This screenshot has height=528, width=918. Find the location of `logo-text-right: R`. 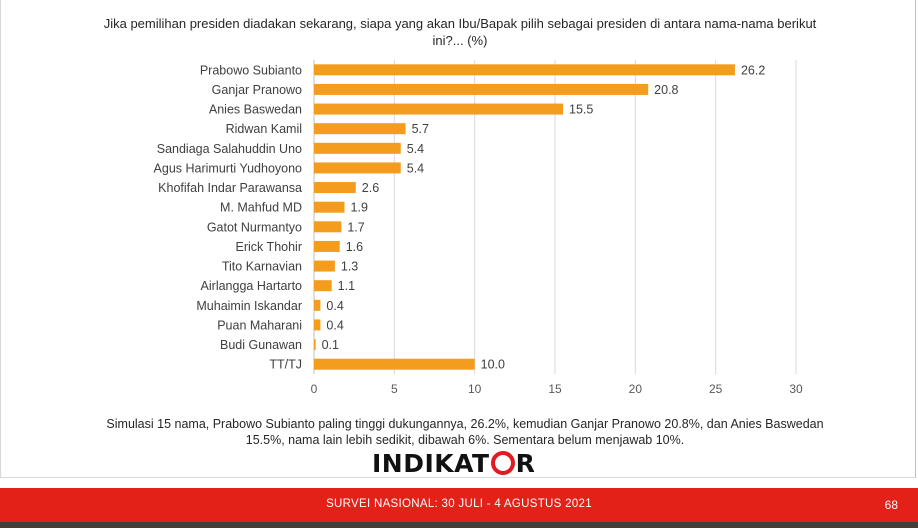

logo-text-right: R is located at coordinates (525, 463).